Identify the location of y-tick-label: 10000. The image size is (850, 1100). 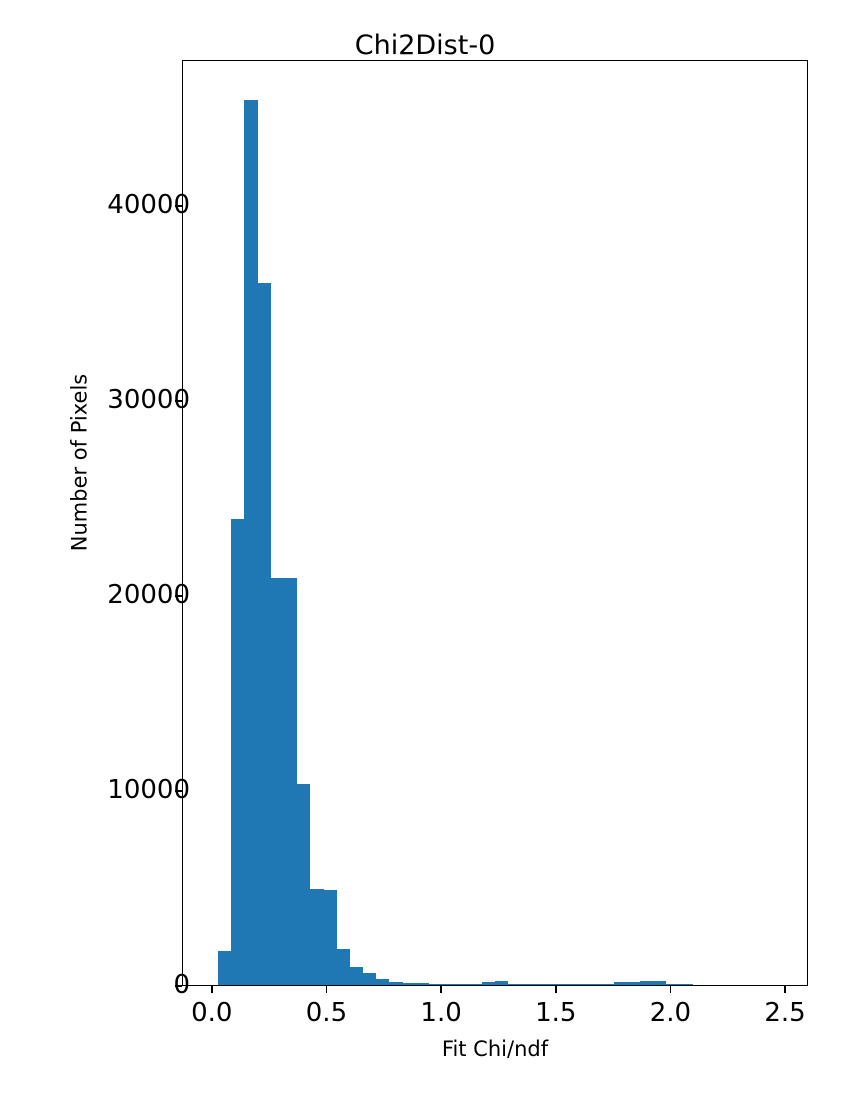
(148, 790).